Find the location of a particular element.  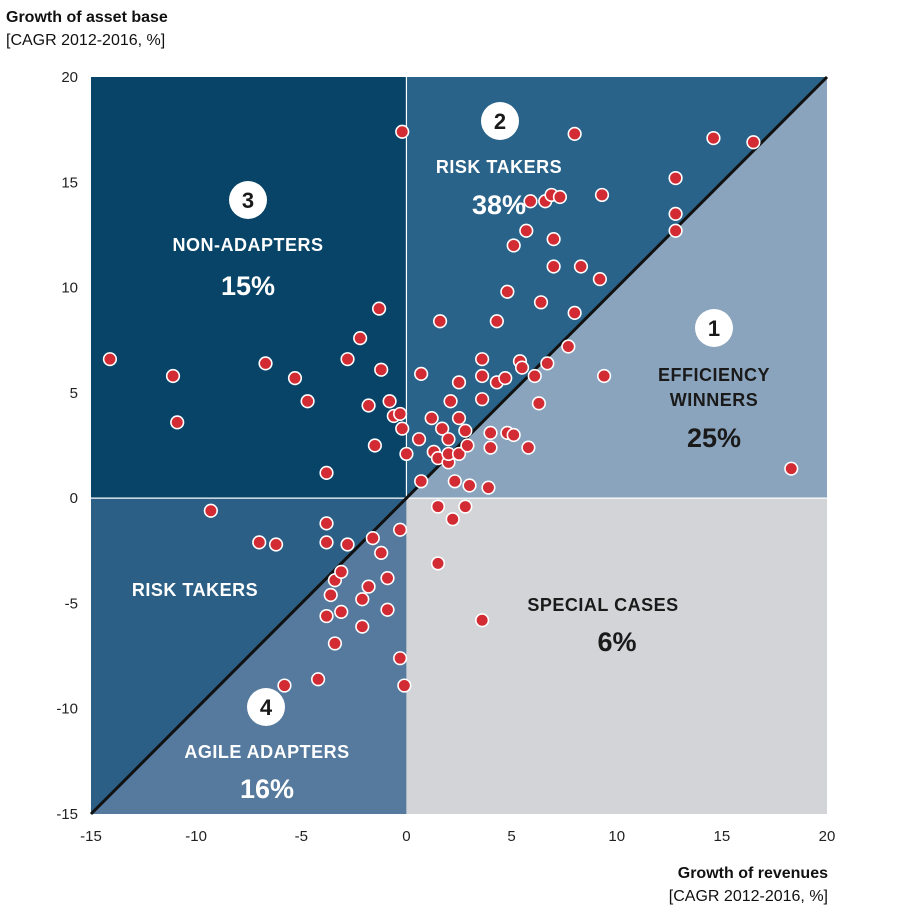

badge-agile is located at coordinates (266, 707).